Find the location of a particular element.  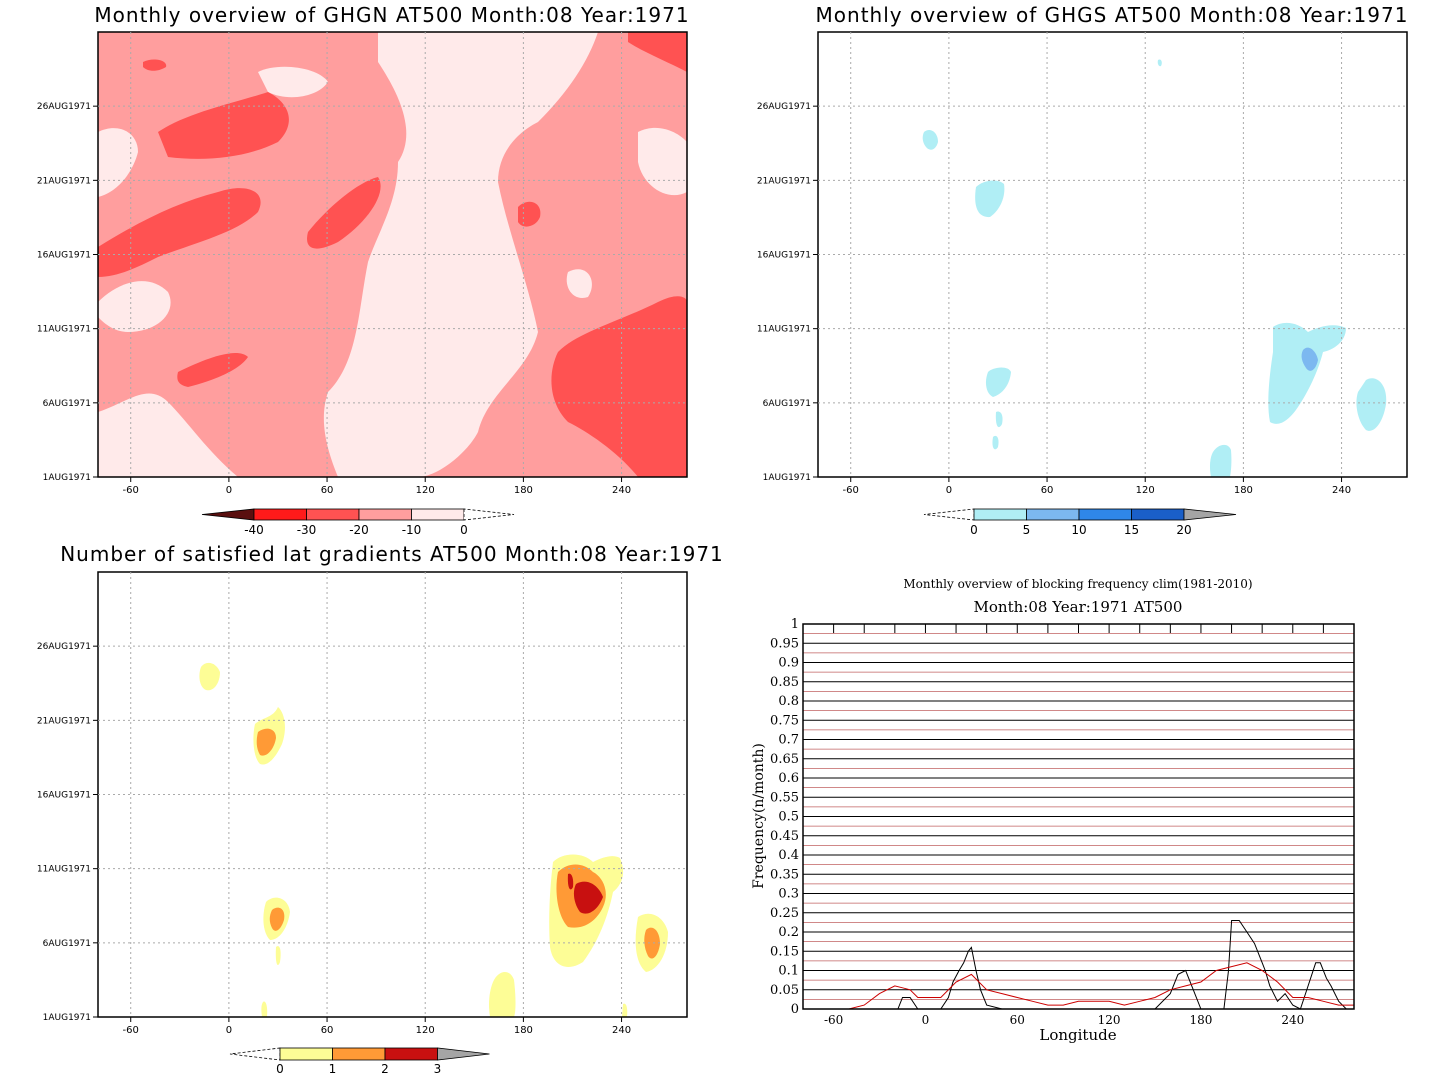

ghgn-cb-high-triangle is located at coordinates (489, 514).